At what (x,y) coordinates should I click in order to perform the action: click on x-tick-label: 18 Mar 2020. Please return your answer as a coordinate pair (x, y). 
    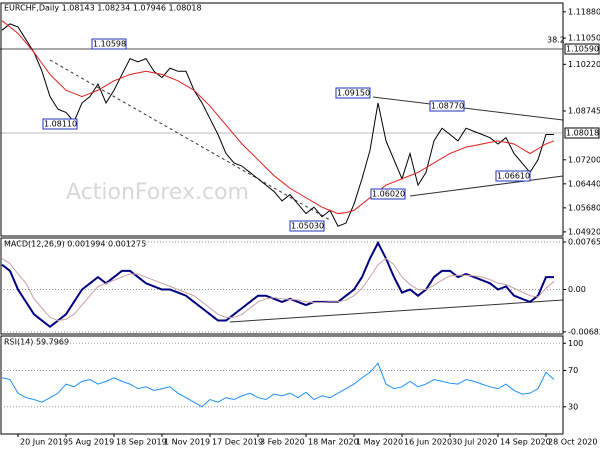
    Looking at the image, I should click on (333, 442).